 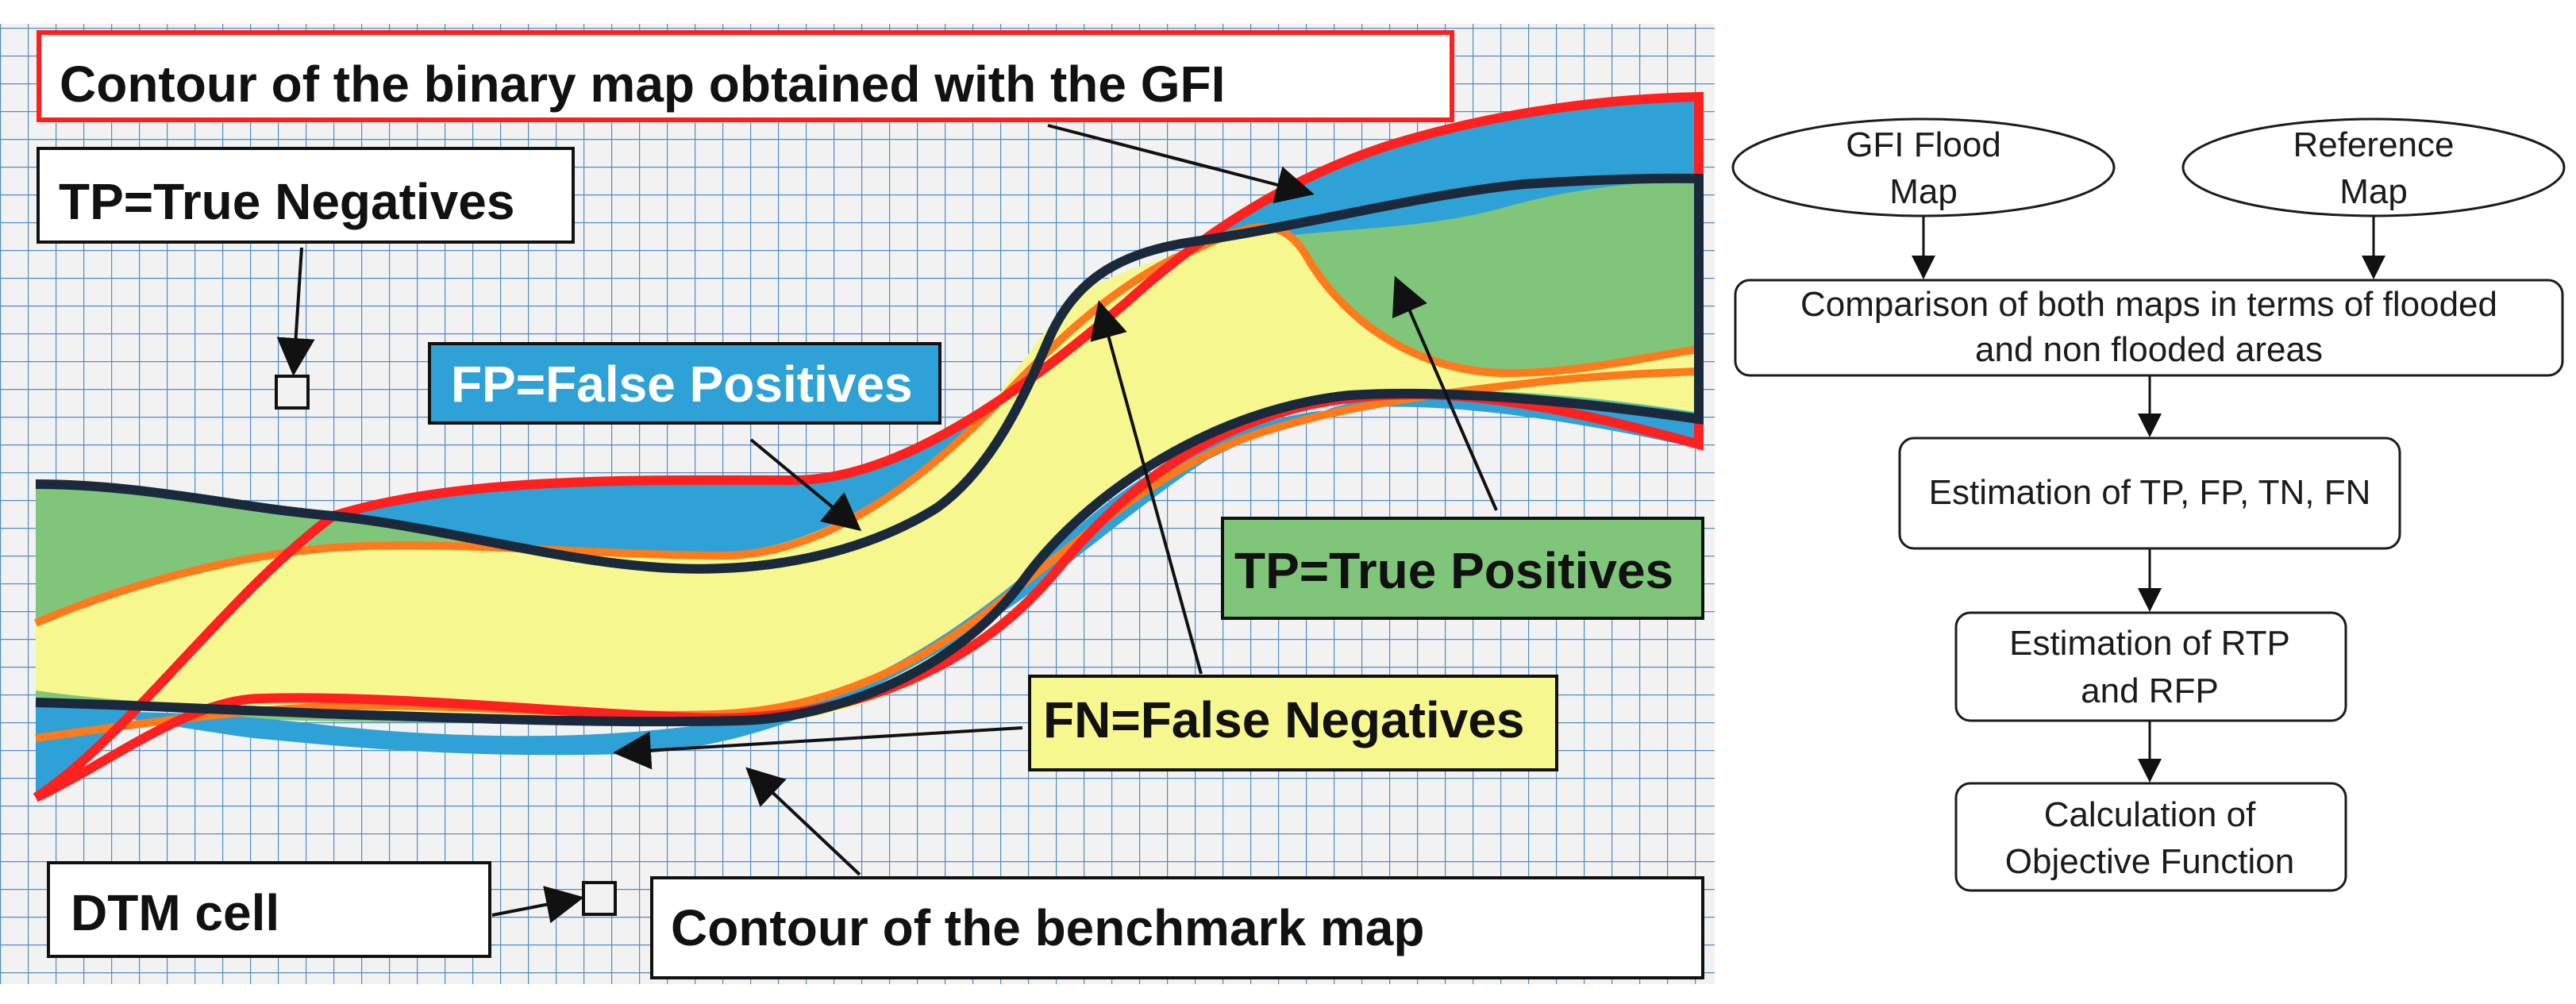 I want to click on false-negatives-box, so click(x=1293, y=723).